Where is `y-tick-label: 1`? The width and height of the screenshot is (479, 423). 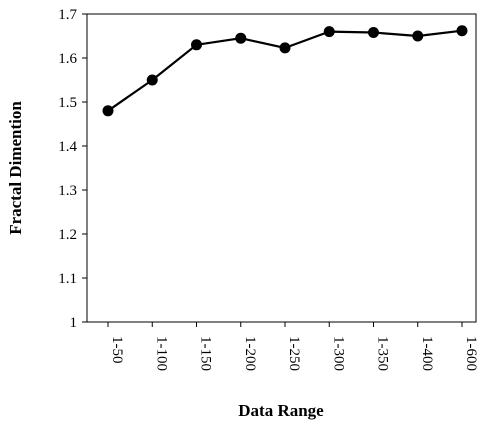 y-tick-label: 1 is located at coordinates (74, 323).